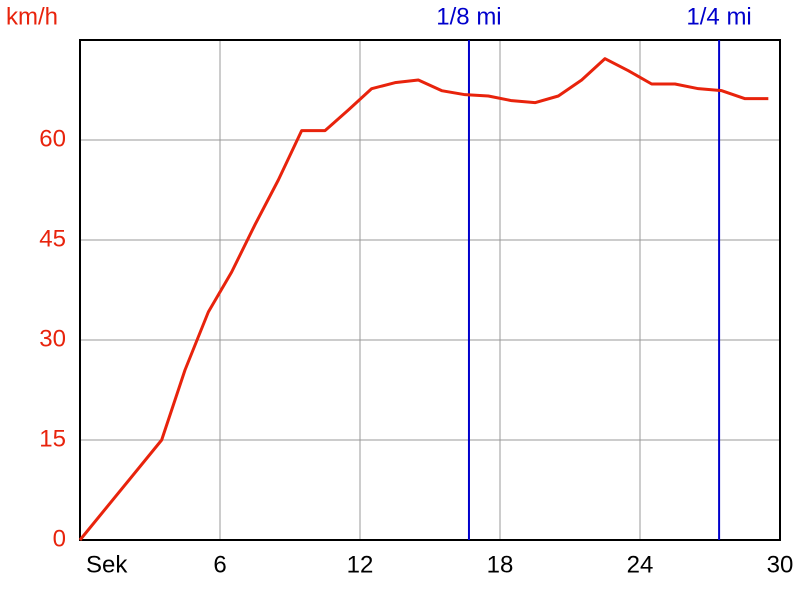 Image resolution: width=800 pixels, height=600 pixels. I want to click on x-tick-label: 6, so click(219, 564).